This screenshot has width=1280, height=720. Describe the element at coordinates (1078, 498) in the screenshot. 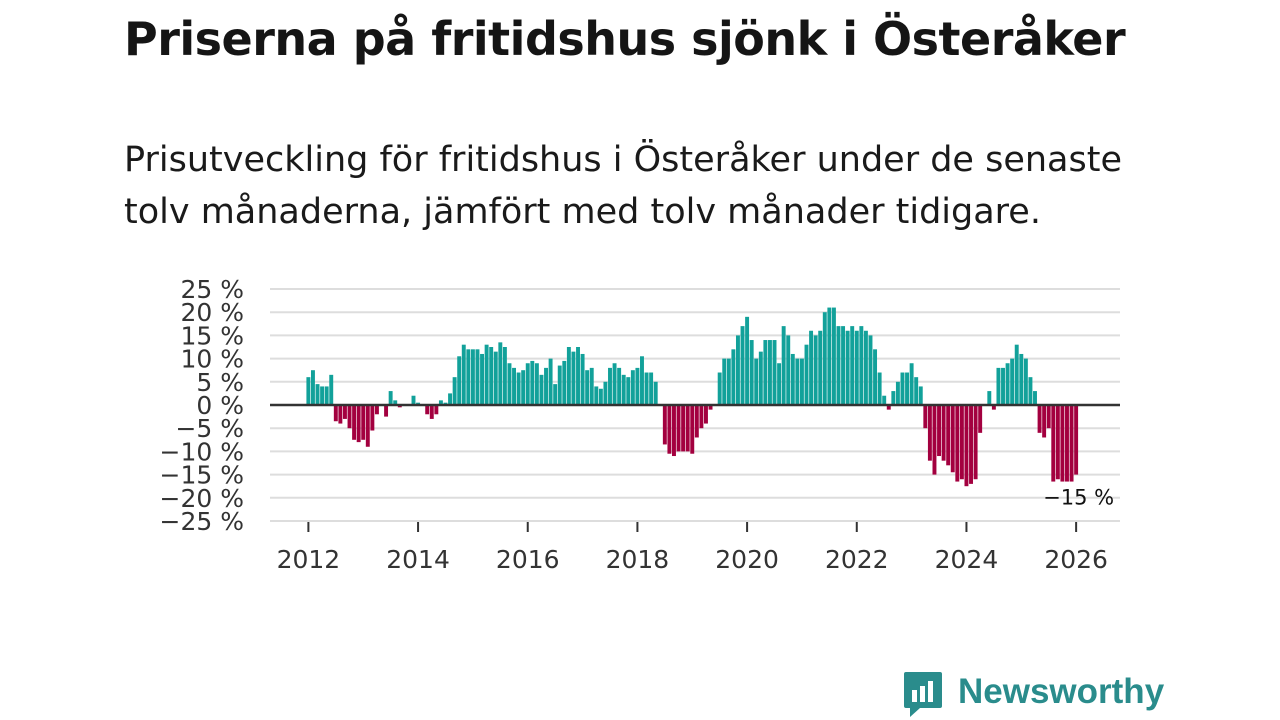

I see `annotations: −15 %` at that location.